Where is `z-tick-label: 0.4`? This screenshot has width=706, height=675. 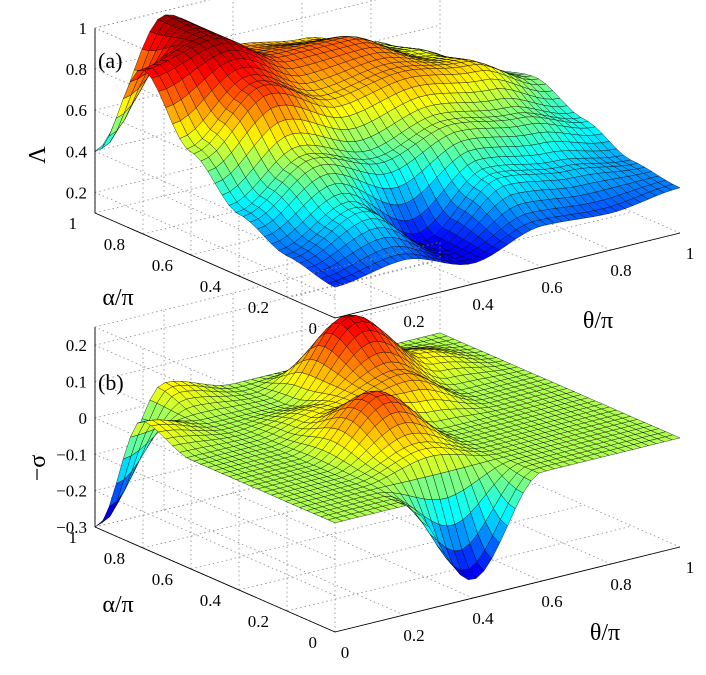 z-tick-label: 0.4 is located at coordinates (77, 151).